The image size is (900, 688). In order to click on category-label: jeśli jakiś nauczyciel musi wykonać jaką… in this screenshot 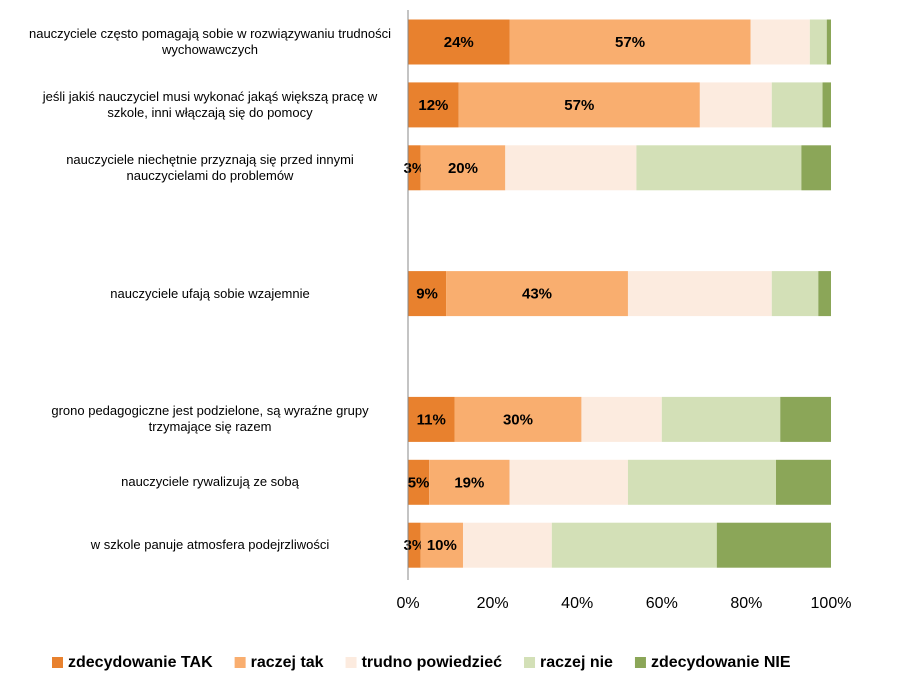, I will do `click(210, 104)`.